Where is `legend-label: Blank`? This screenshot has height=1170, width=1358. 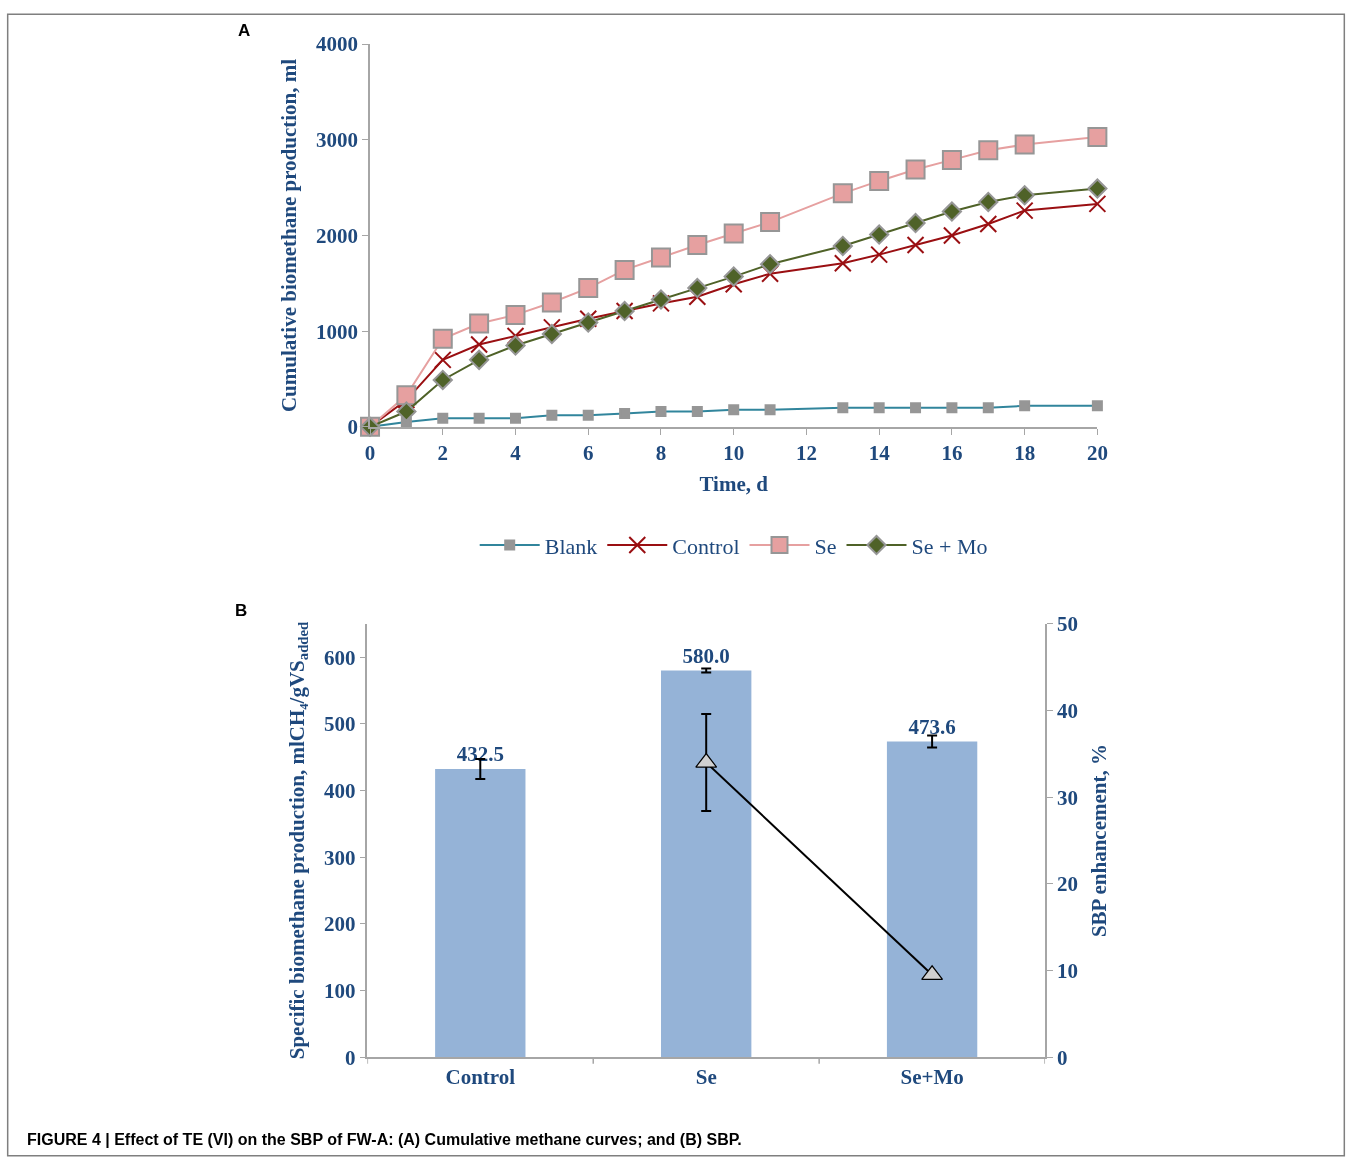 legend-label: Blank is located at coordinates (571, 546).